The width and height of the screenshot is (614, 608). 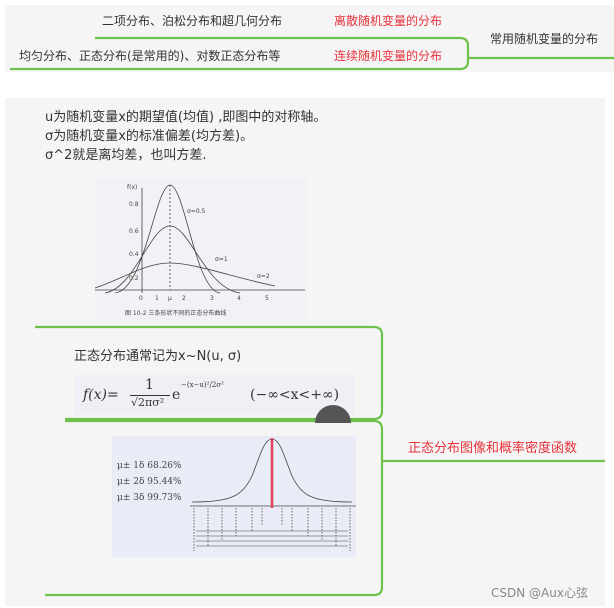 I want to click on fig1-caption: 图 10-2 三条形状不同的正态分布曲线, so click(x=175, y=313).